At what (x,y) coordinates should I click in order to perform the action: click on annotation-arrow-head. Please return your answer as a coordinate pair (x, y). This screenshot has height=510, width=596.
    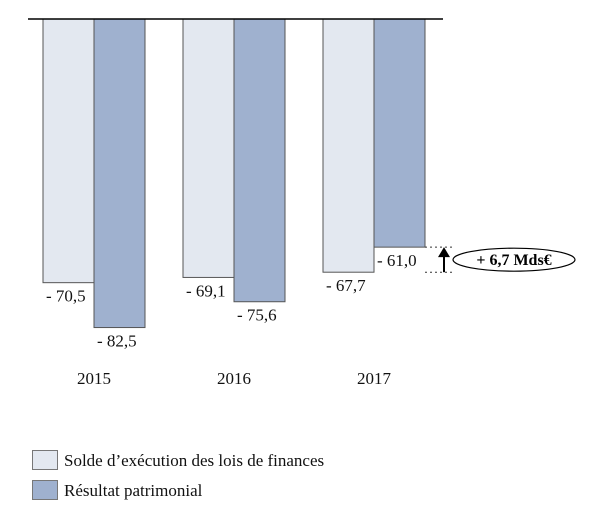
    Looking at the image, I should click on (444, 252).